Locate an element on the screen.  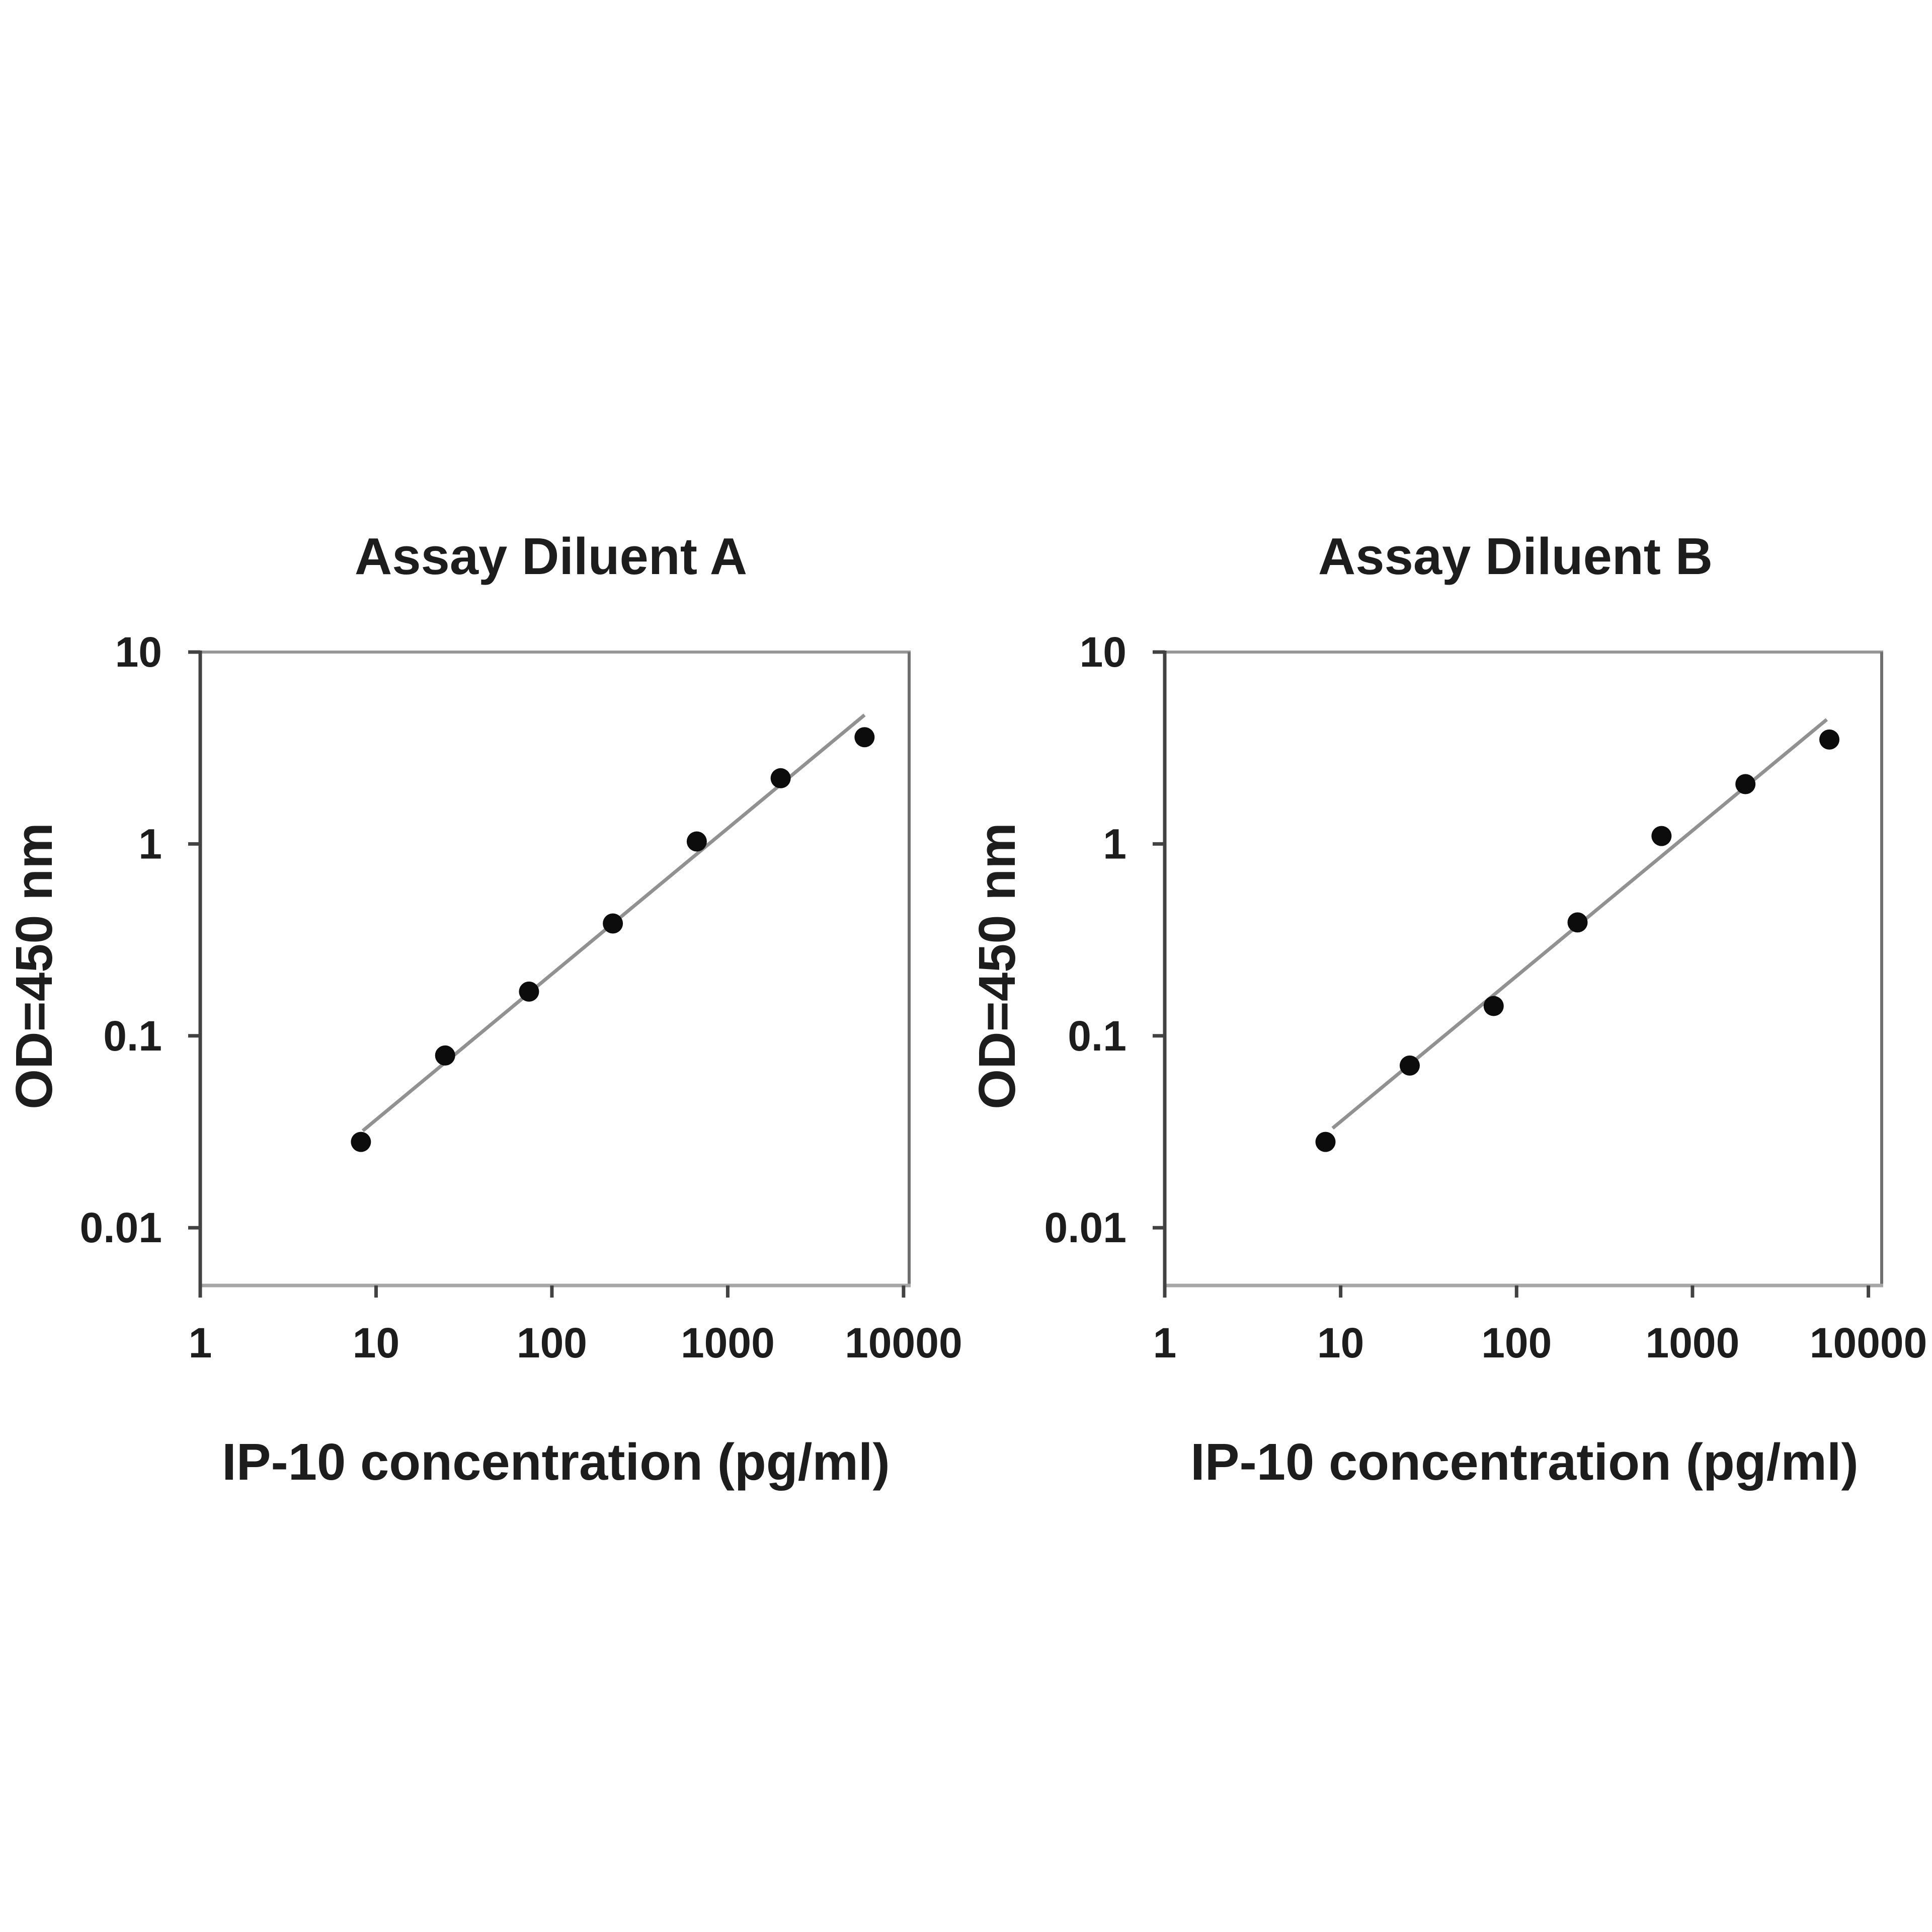
chart-b-title: Assay Diluent B is located at coordinates (1515, 556).